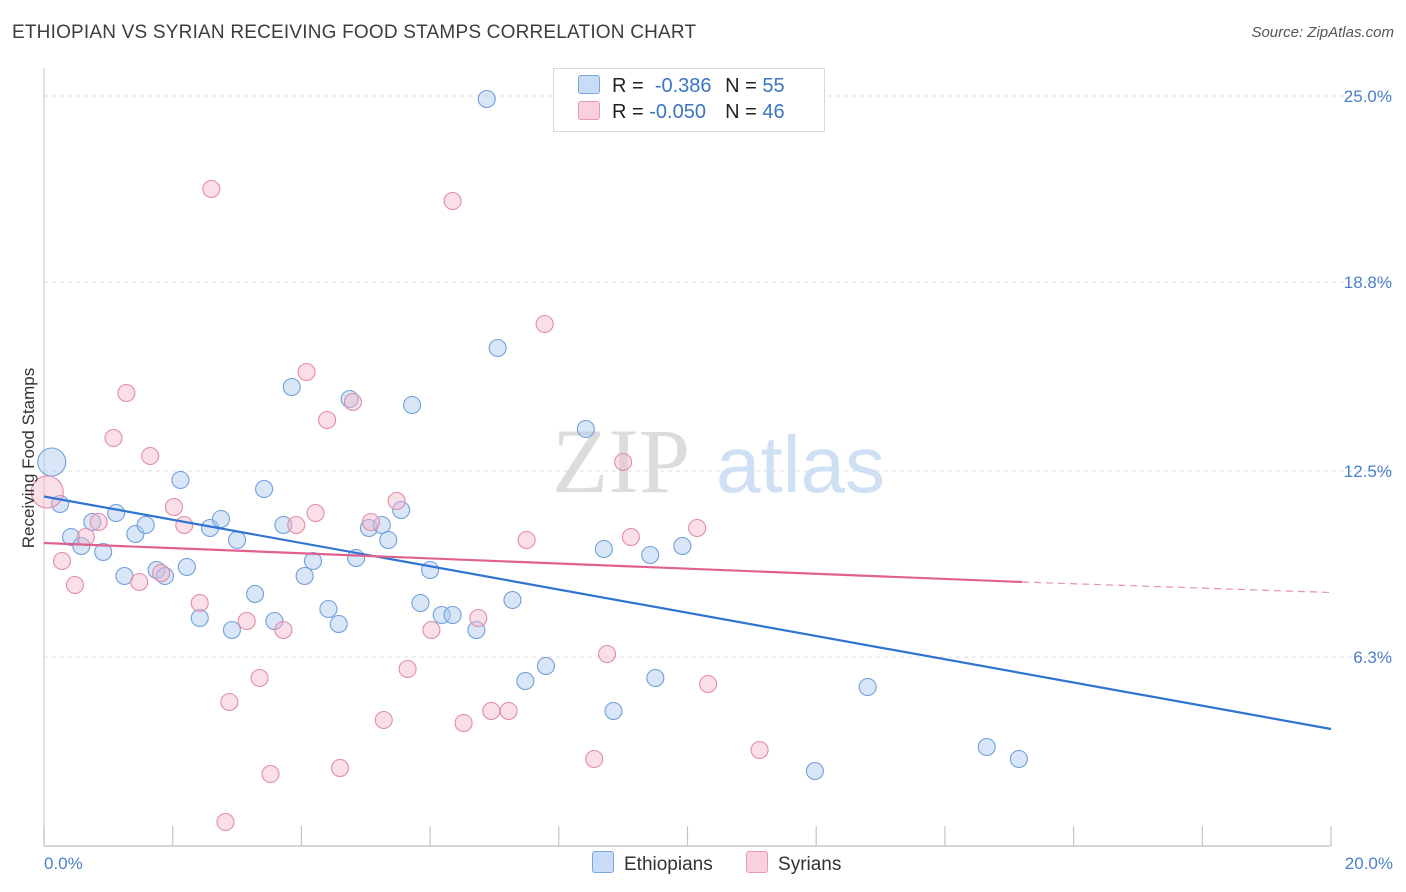 The height and width of the screenshot is (892, 1406). I want to click on x-tick-label: 20.0%, so click(1369, 863).